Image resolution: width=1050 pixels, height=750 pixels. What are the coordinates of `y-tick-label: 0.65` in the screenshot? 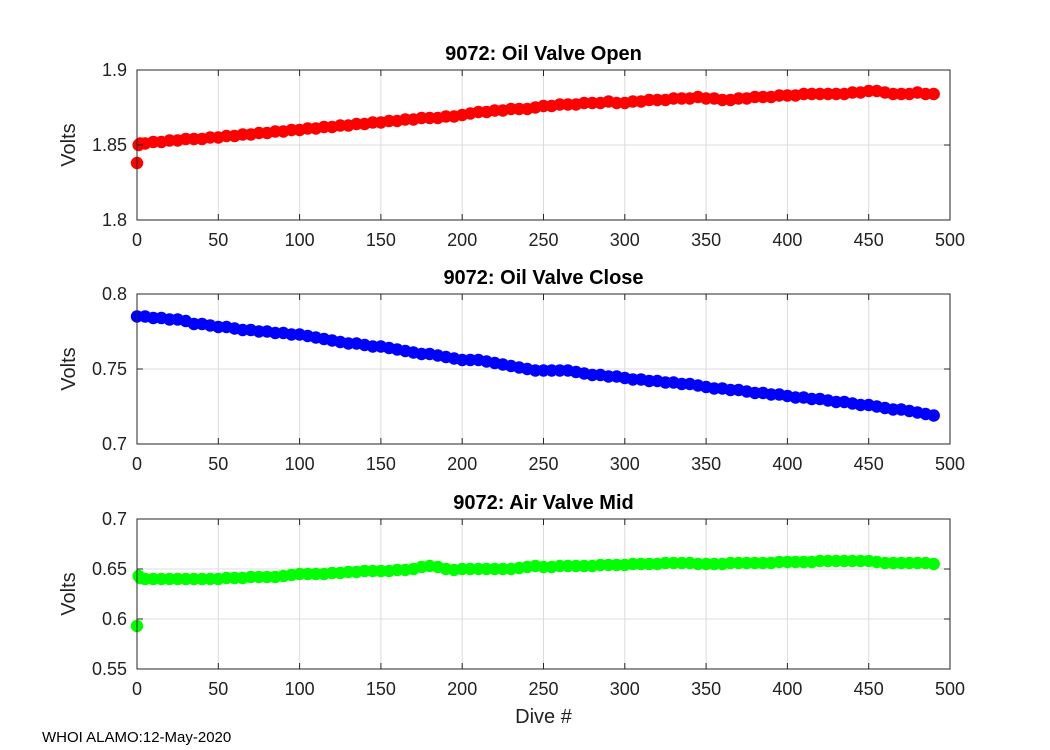 It's located at (109, 569).